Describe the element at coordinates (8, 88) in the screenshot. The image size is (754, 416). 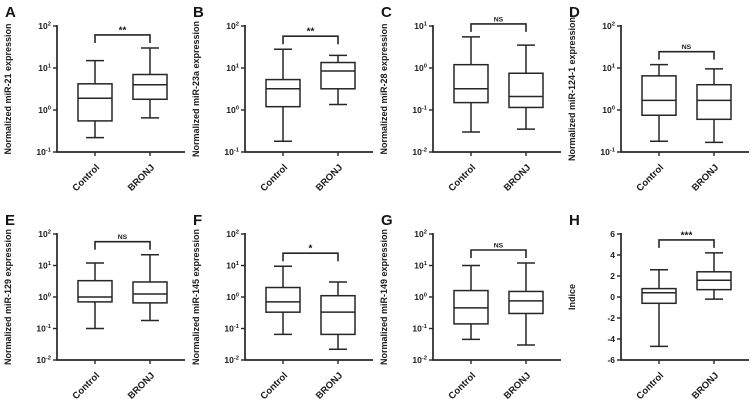
I see `y-axis-label: Normalized miR-21 expression` at that location.